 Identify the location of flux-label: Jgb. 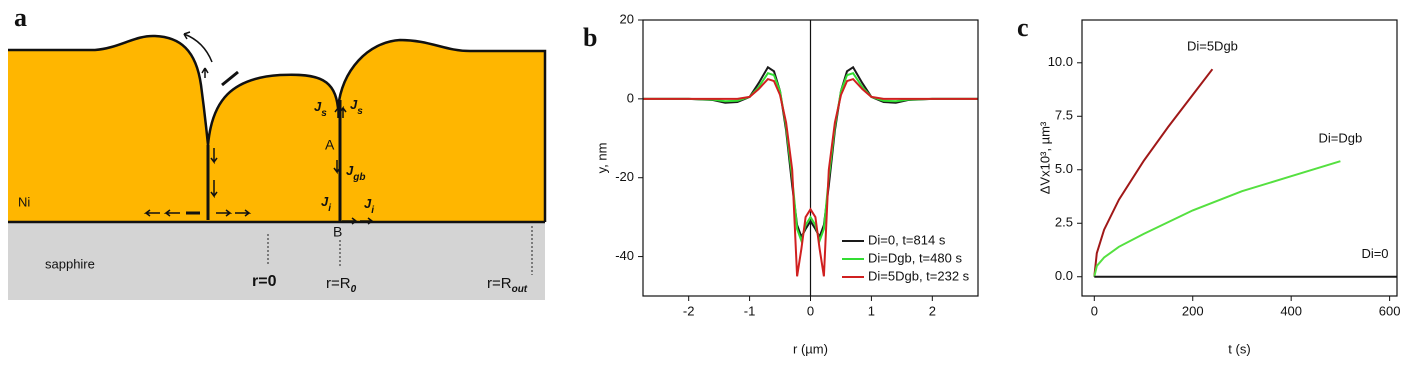
(355, 173).